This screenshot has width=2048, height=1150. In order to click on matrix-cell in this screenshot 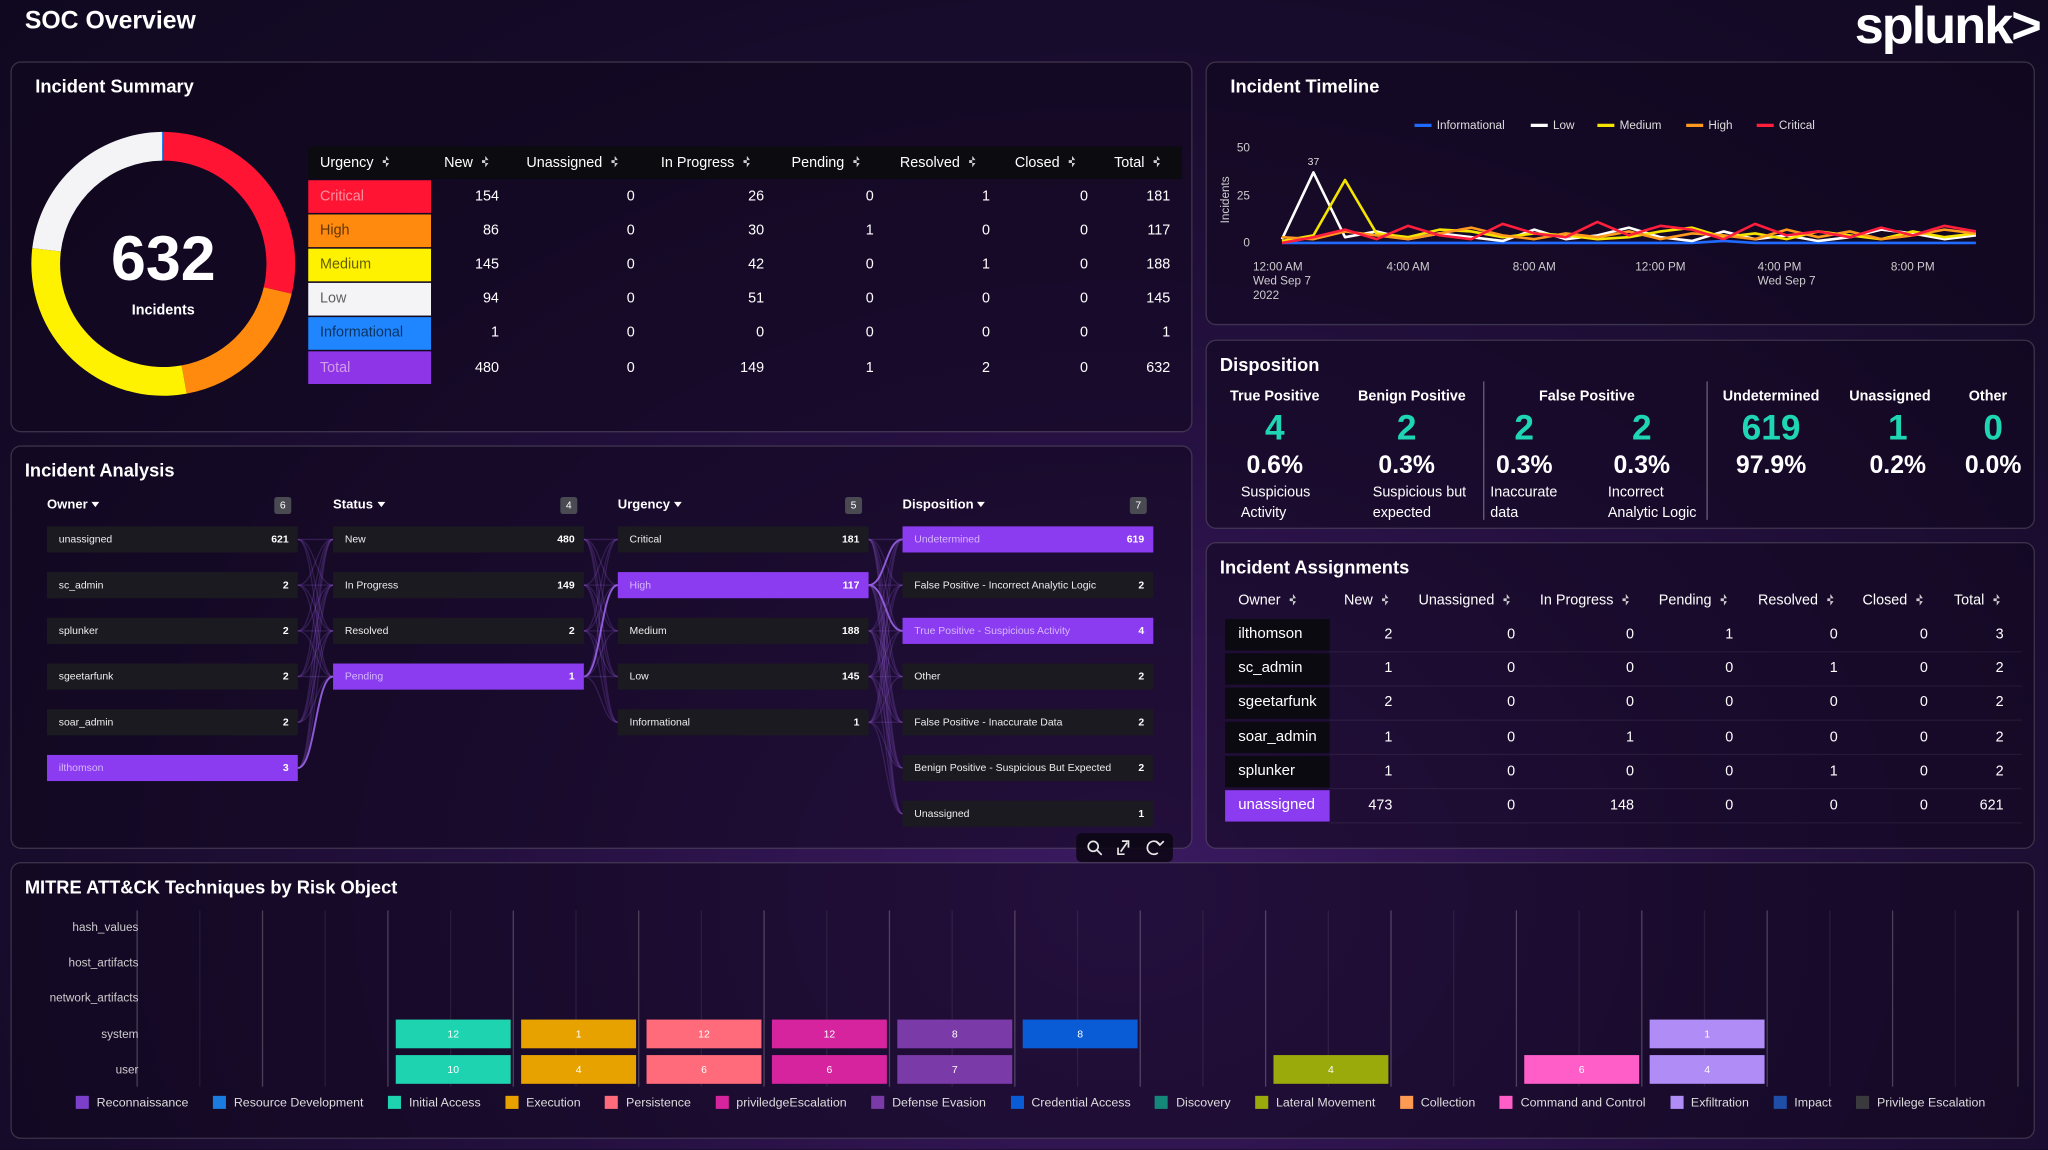, I will do `click(829, 1069)`.